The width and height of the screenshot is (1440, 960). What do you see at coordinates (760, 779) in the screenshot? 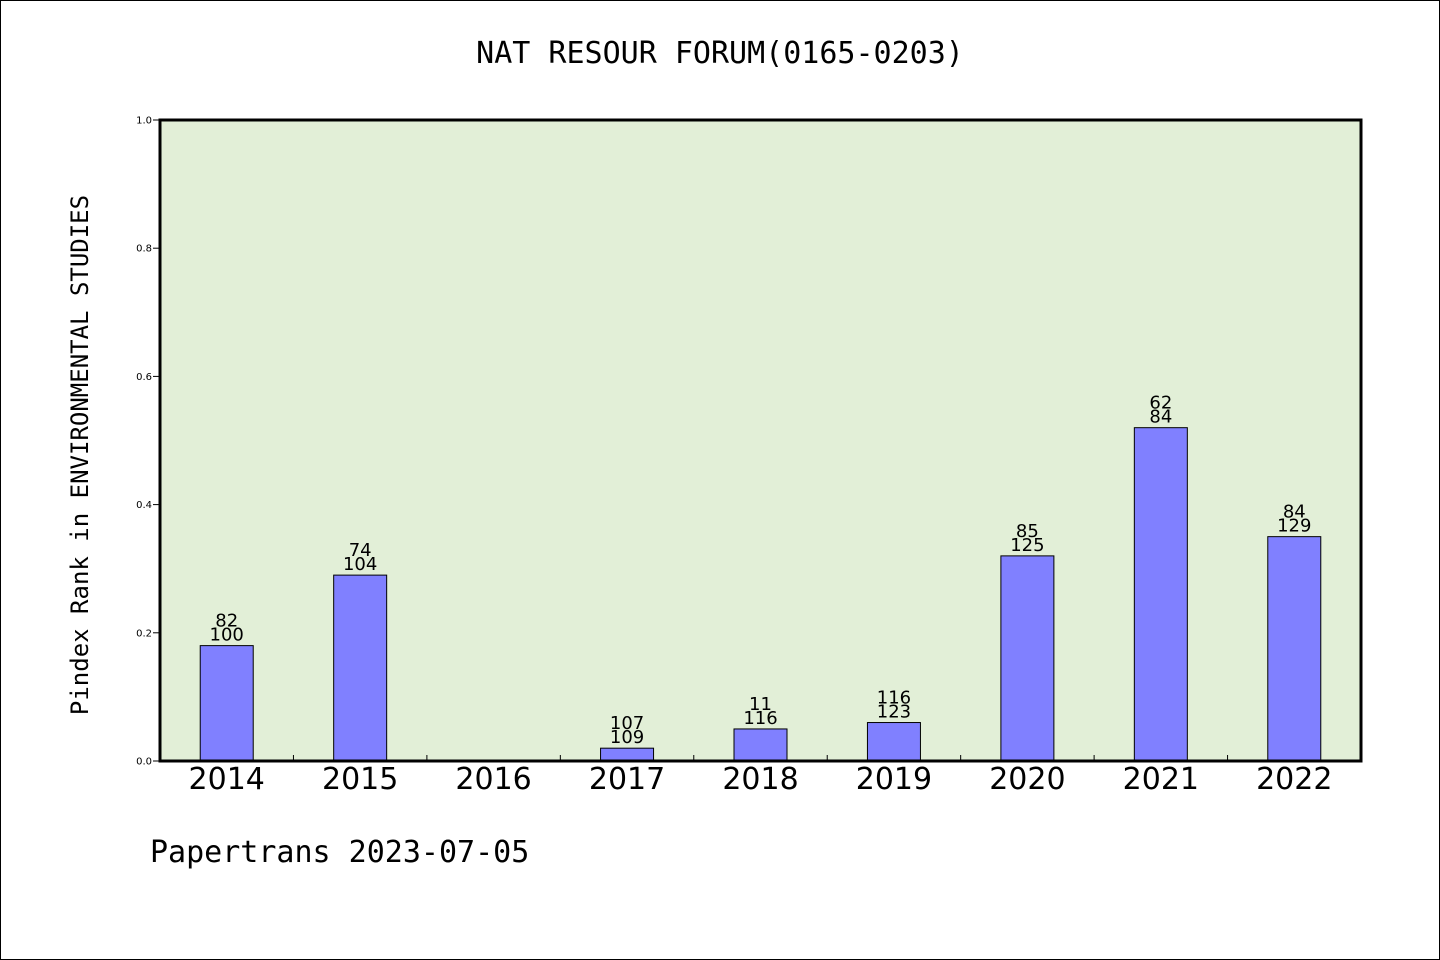
I see `x-tick-label: 2018` at bounding box center [760, 779].